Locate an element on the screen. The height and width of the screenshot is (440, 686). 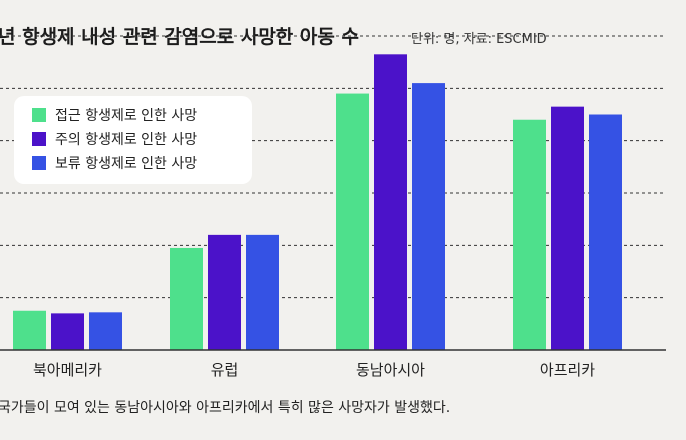
x-tick-label: 동남아시아 is located at coordinates (390, 370).